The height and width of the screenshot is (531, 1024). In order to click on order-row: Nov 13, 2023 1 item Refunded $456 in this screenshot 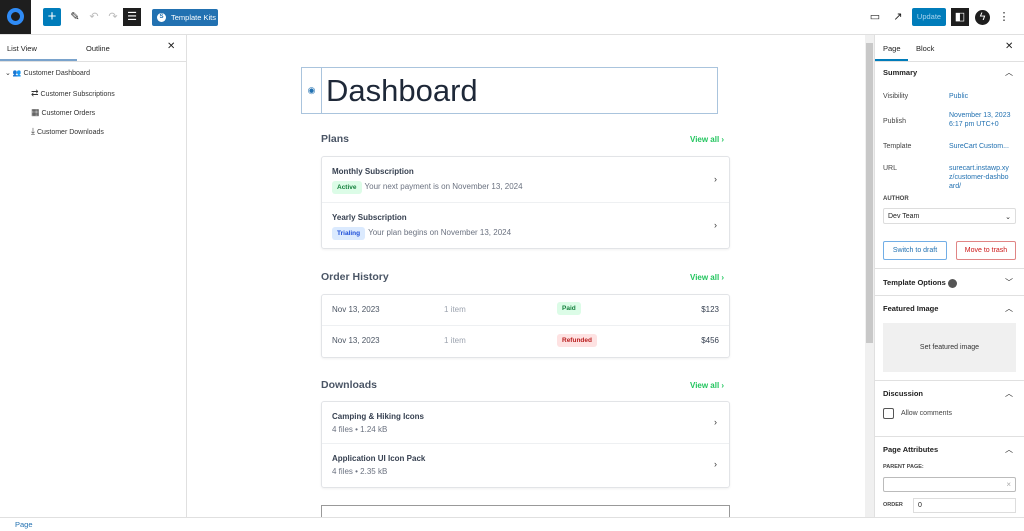, I will do `click(525, 340)`.